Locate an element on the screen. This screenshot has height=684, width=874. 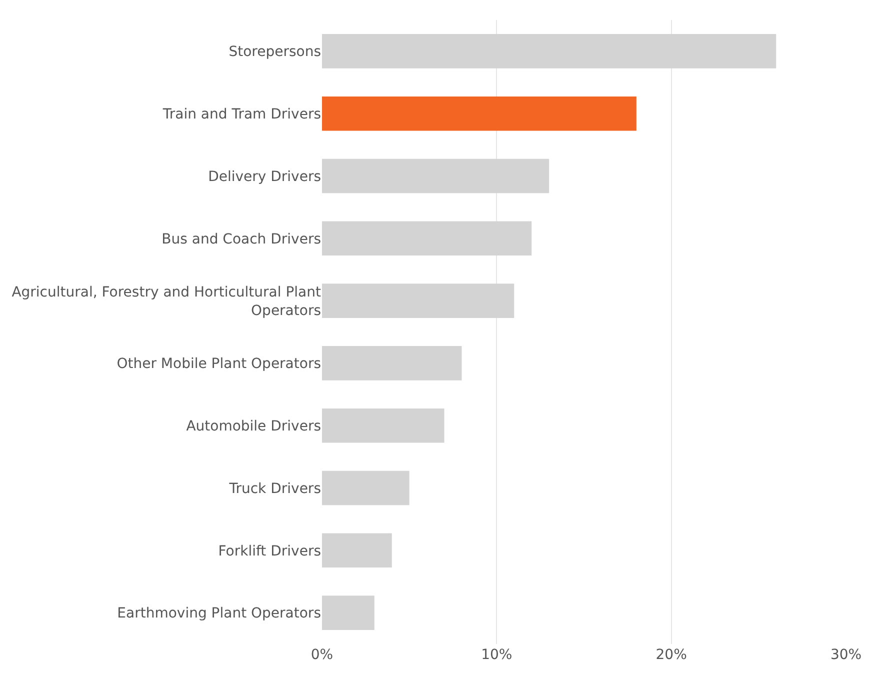
y-tick-label: Forklift Drivers is located at coordinates (269, 551).